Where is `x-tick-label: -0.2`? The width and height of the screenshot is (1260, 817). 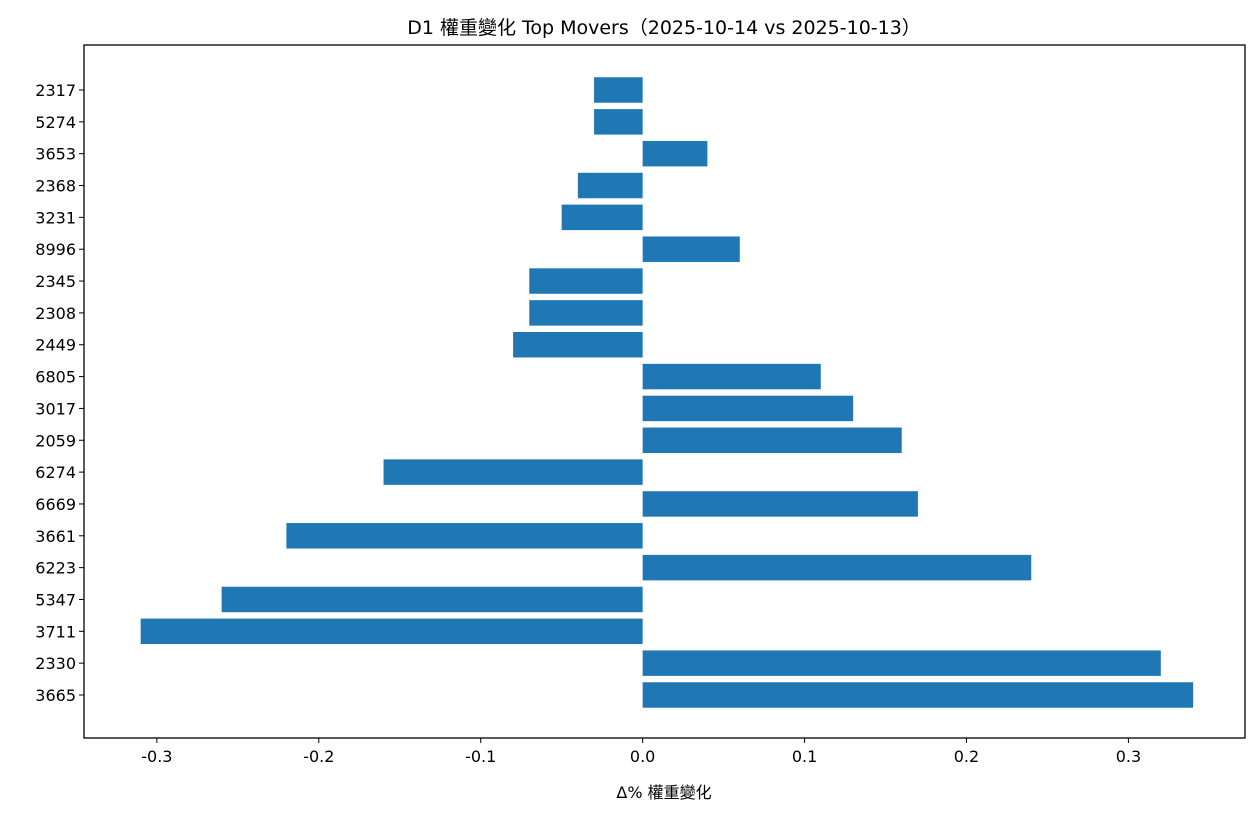 x-tick-label: -0.2 is located at coordinates (318, 756).